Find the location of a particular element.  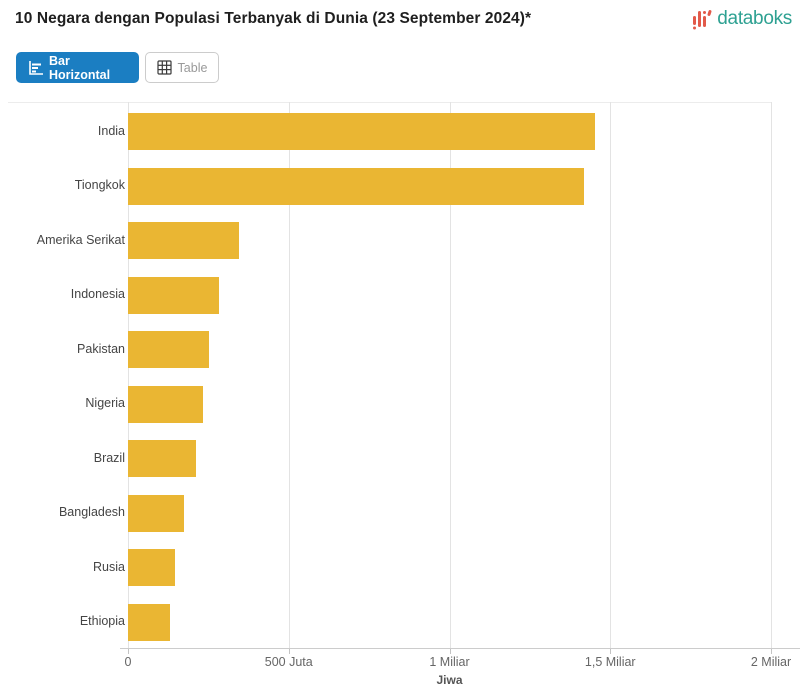

x-tick-label: 1,5 Miliar is located at coordinates (610, 662).